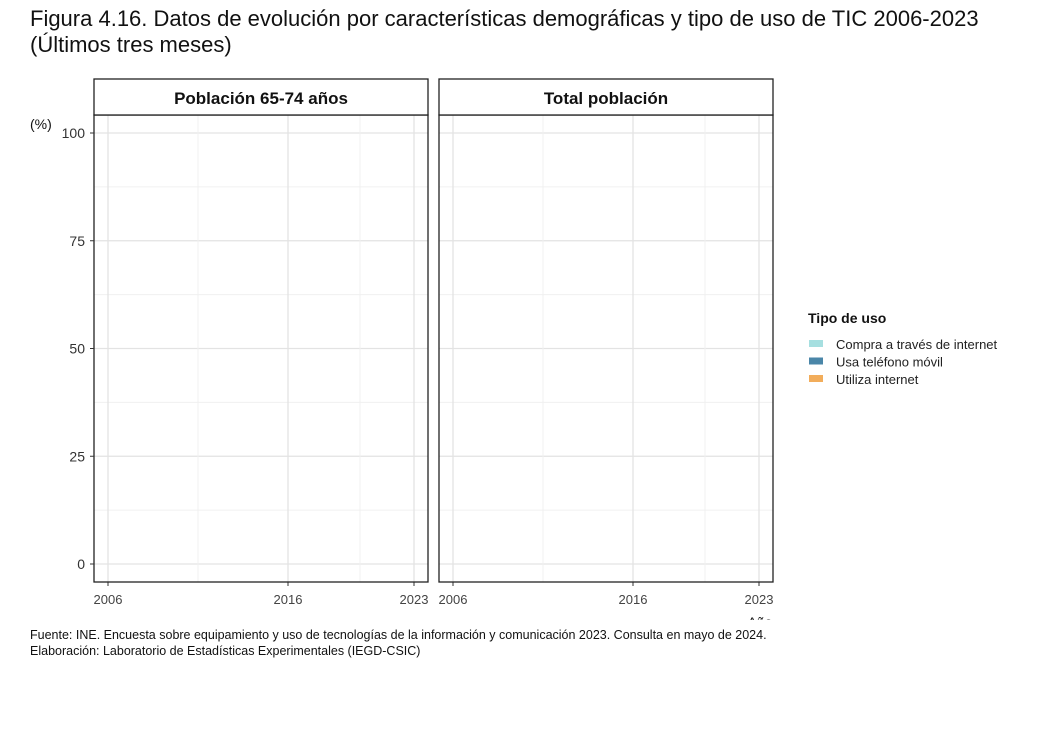 The image size is (1050, 750). I want to click on x-axis-label: Año, so click(760, 617).